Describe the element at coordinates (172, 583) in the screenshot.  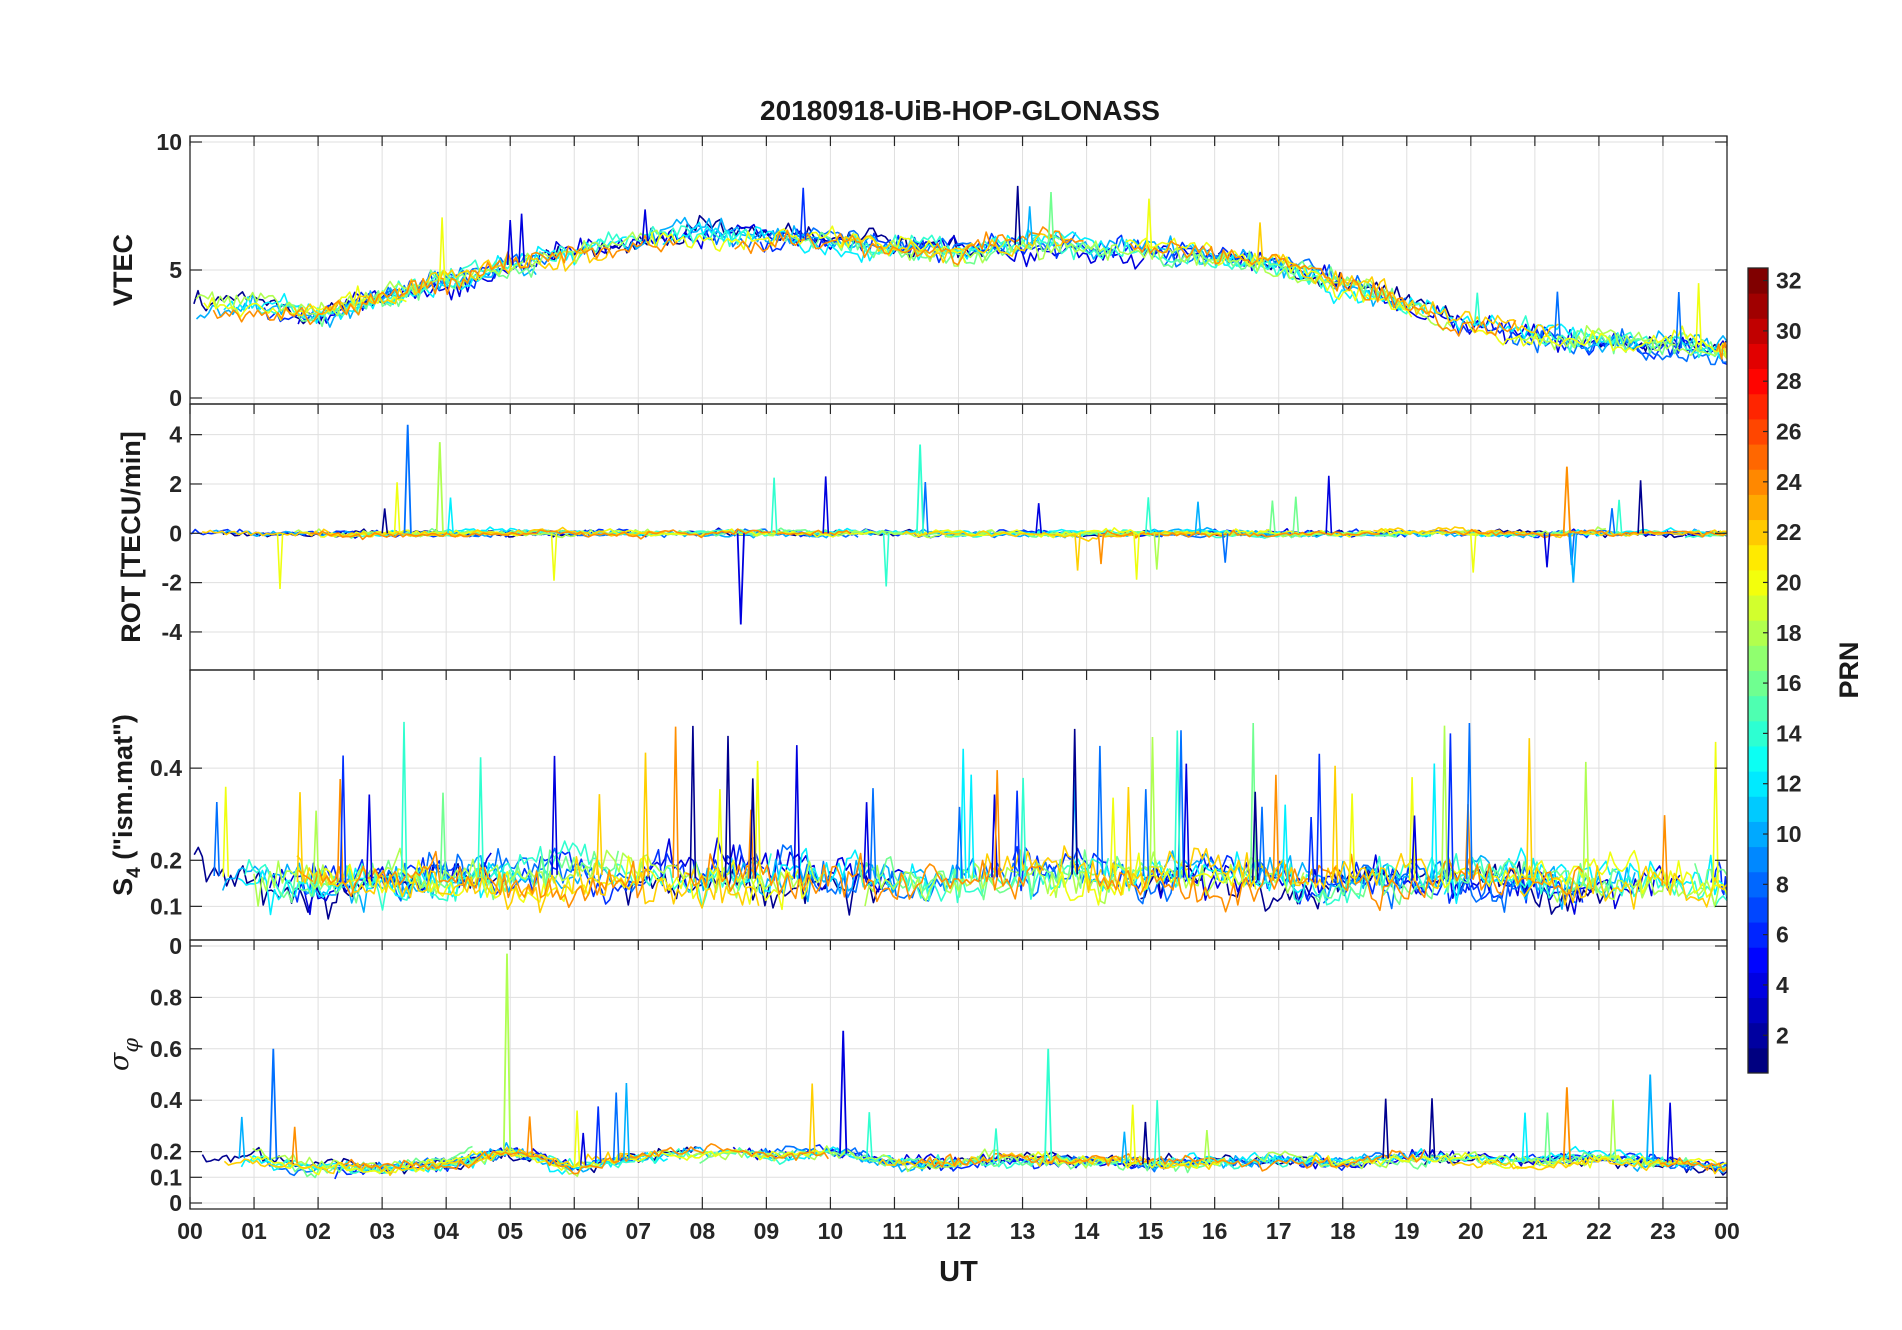
I see `rot-ytick-label: -2` at that location.